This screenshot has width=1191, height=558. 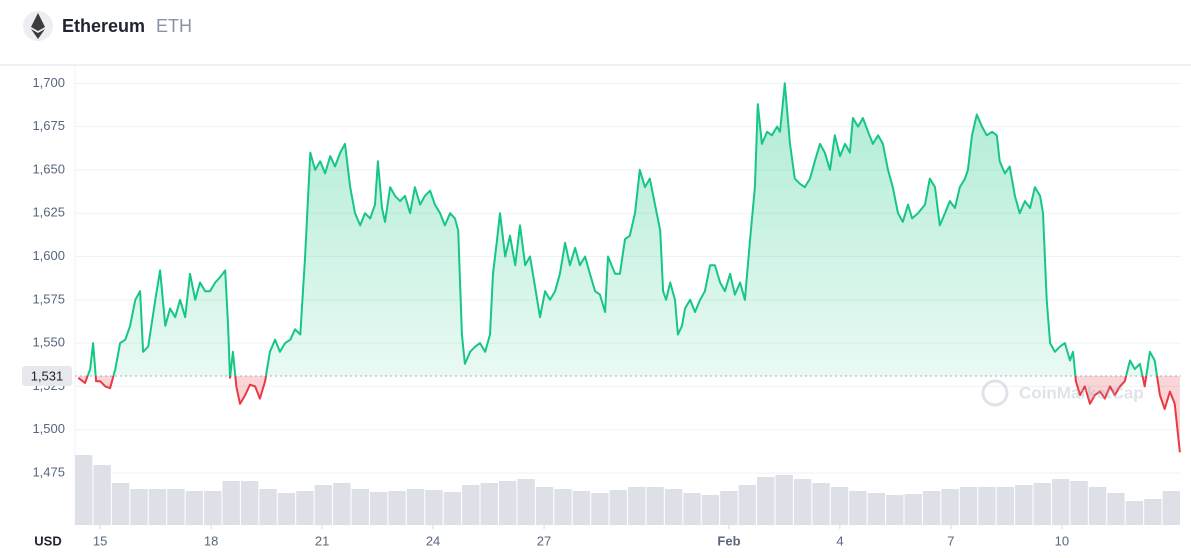 I want to click on header-bg, so click(x=595, y=32).